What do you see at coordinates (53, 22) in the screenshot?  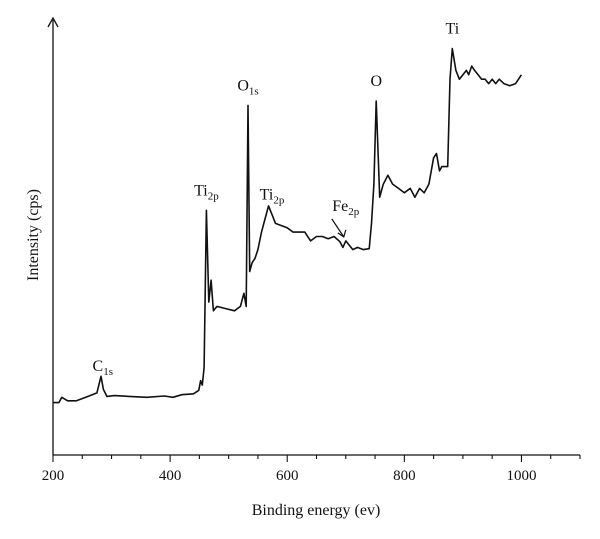 I see `y-axis-arrow-icon` at bounding box center [53, 22].